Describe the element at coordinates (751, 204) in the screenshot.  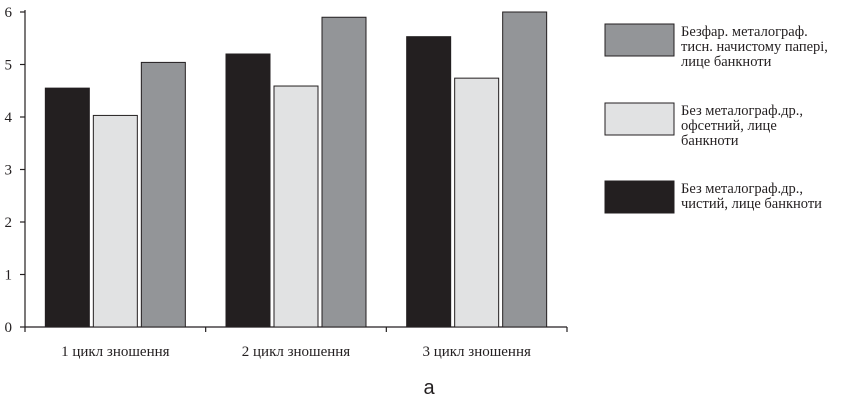
I see `legend-label: чистий, лице банкноти` at that location.